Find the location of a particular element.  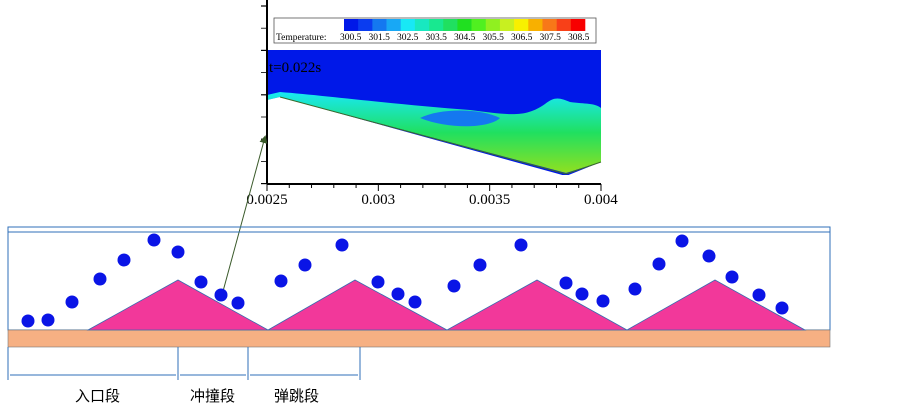

x-tick-label: 0.003 is located at coordinates (378, 200).